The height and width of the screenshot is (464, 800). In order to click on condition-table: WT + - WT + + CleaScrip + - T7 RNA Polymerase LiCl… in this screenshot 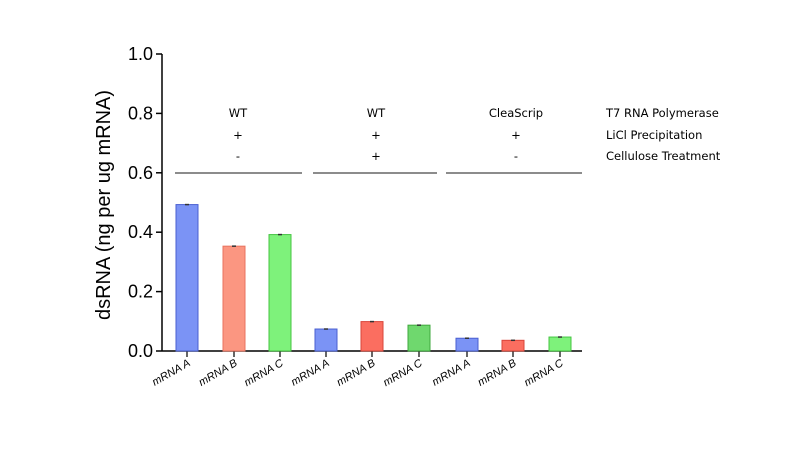, I will do `click(448, 140)`.